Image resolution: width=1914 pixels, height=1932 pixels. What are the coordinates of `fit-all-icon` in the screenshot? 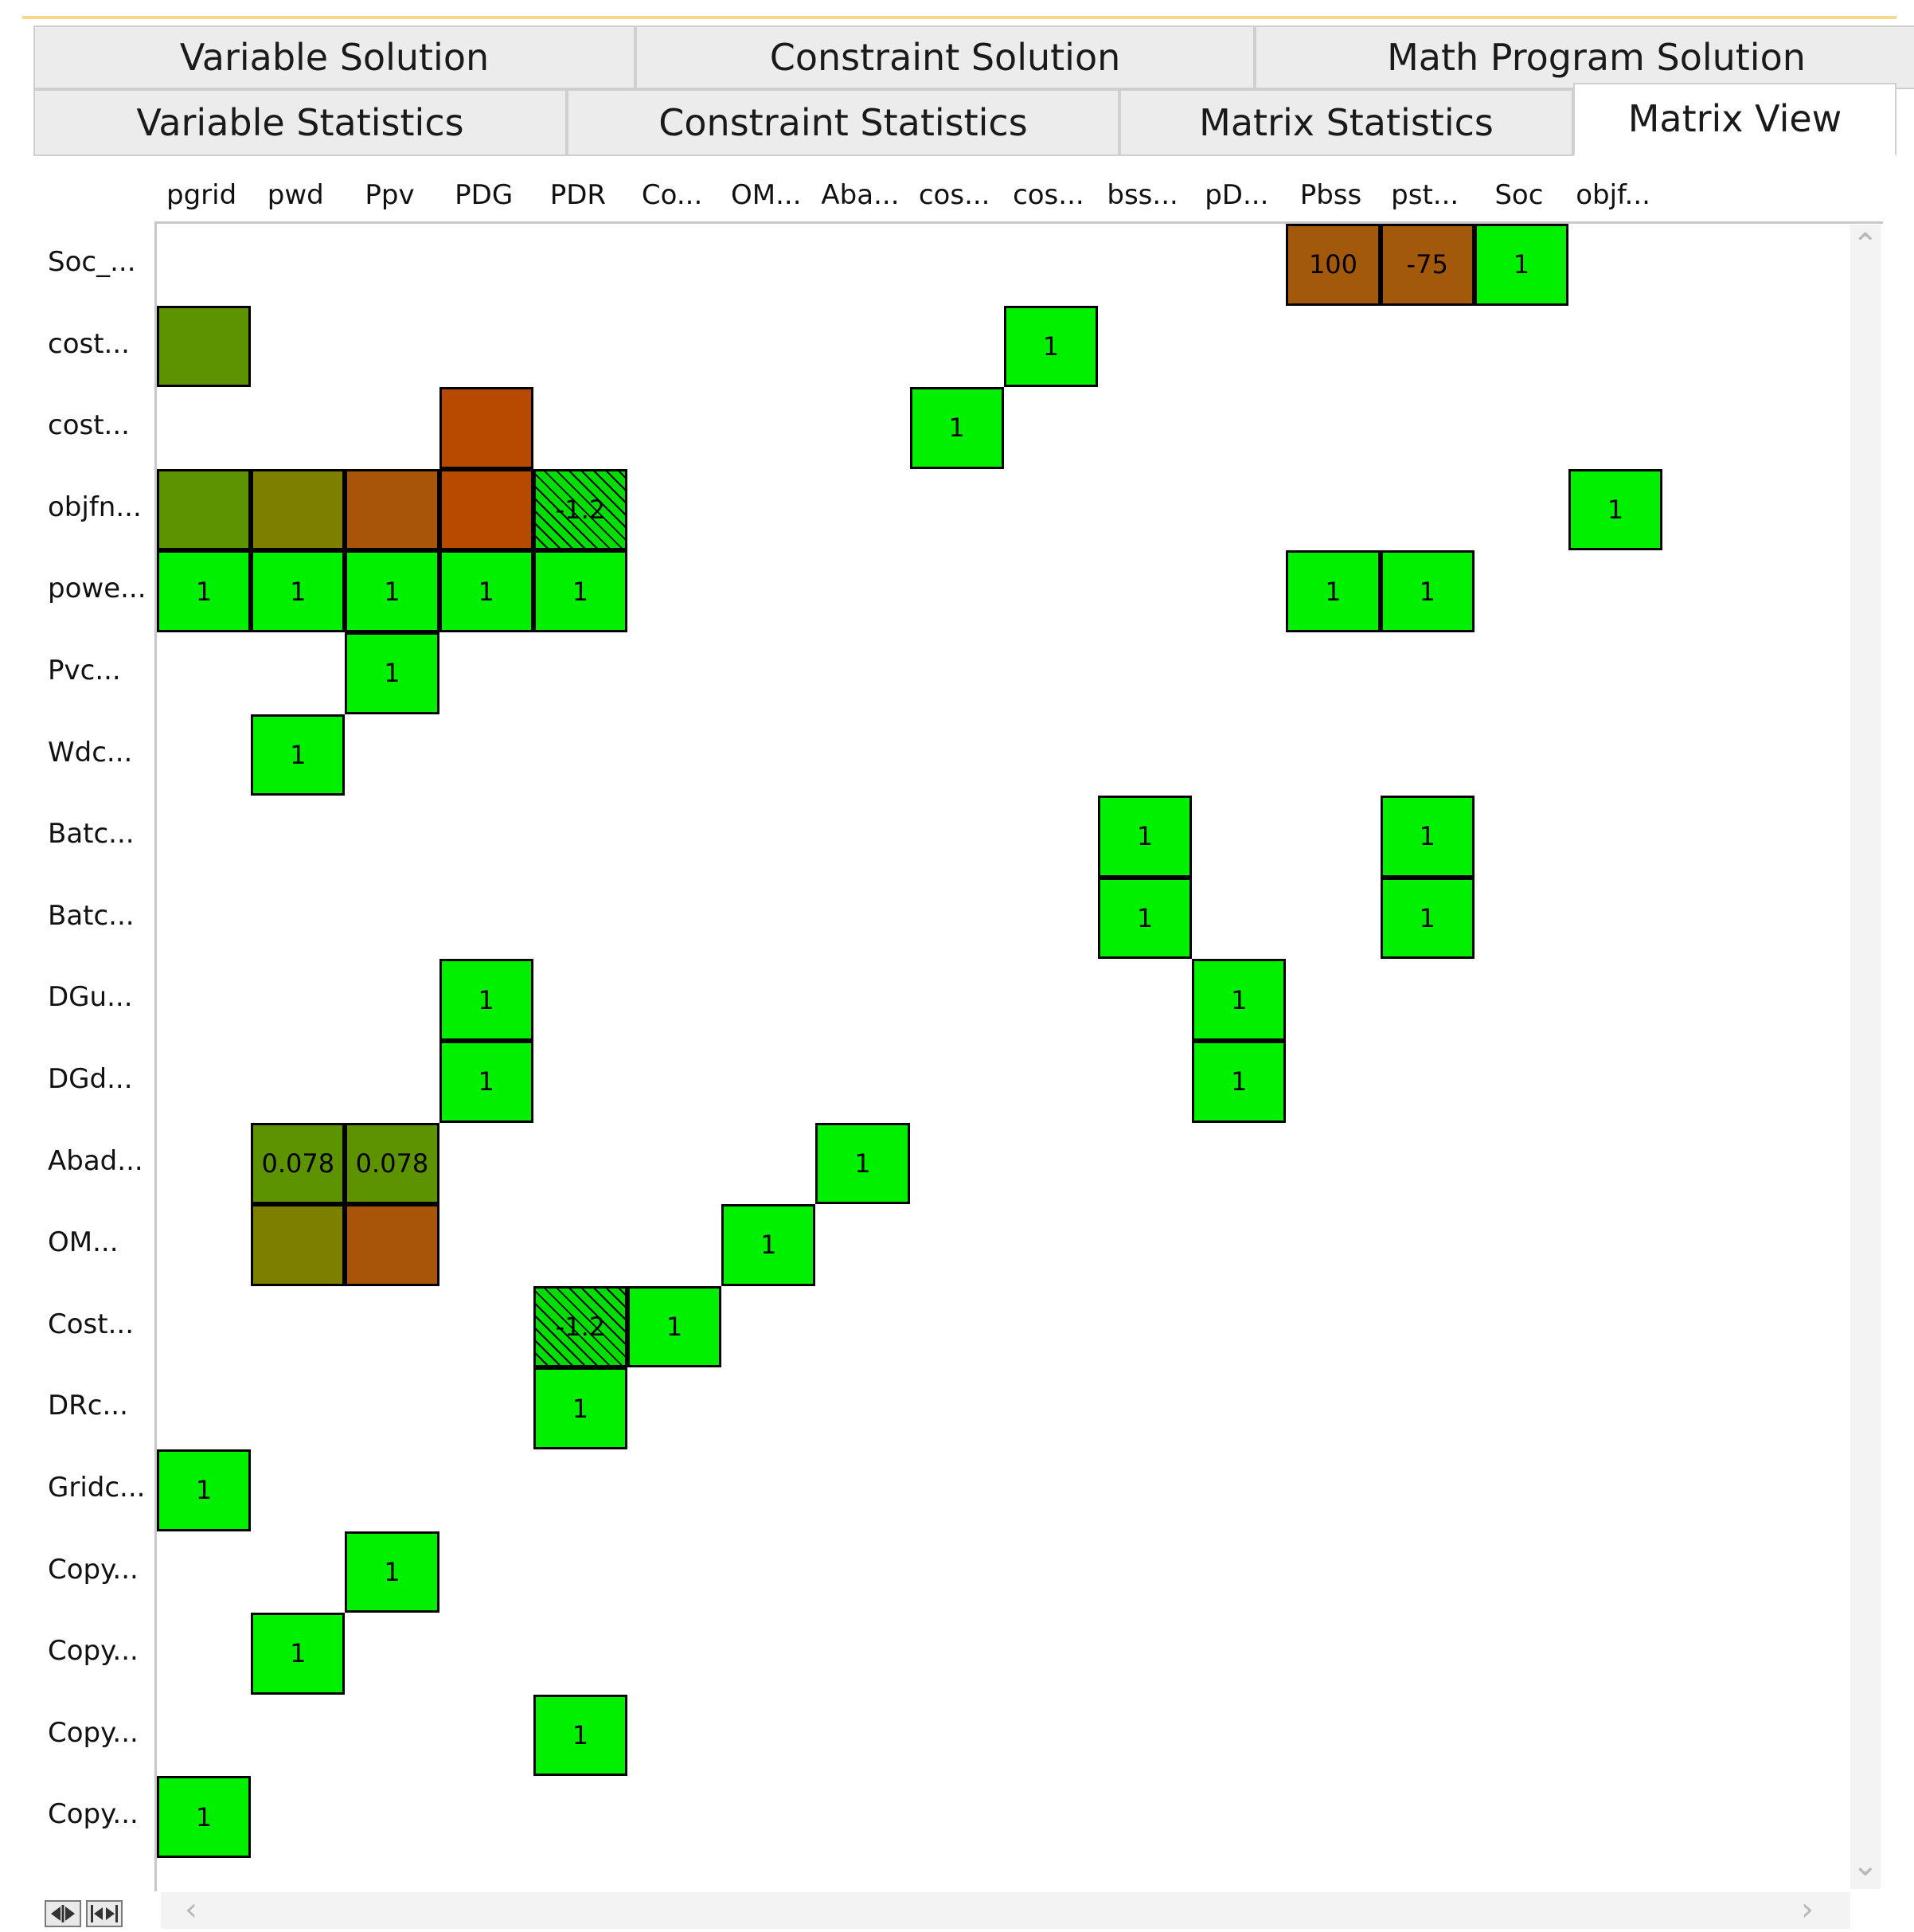 It's located at (104, 1914).